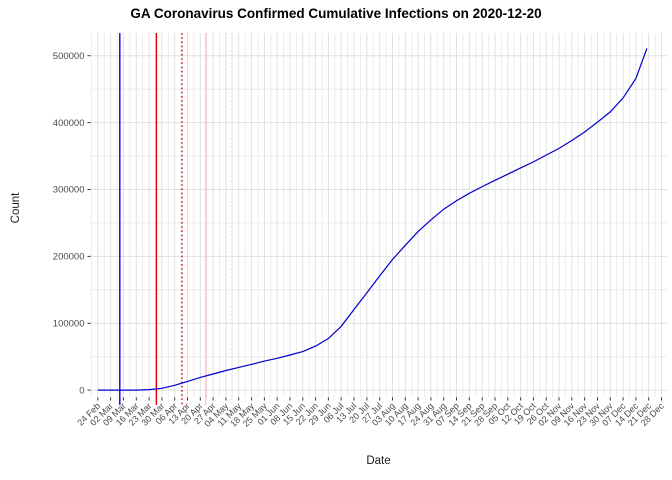  Describe the element at coordinates (69, 56) in the screenshot. I see `svg-text: 500000` at that location.